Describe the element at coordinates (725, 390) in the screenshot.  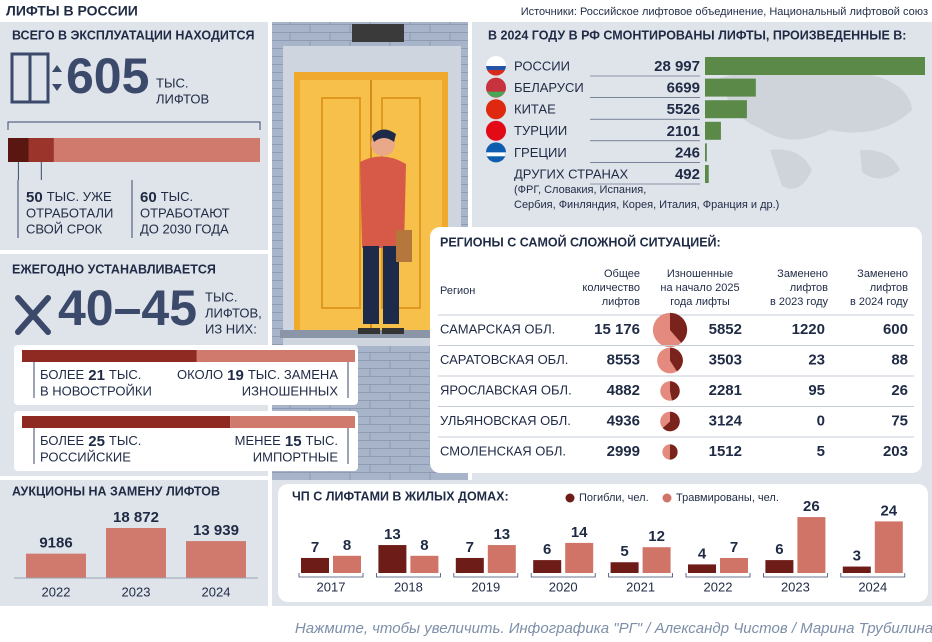
I see `worn-value: 2281` at that location.